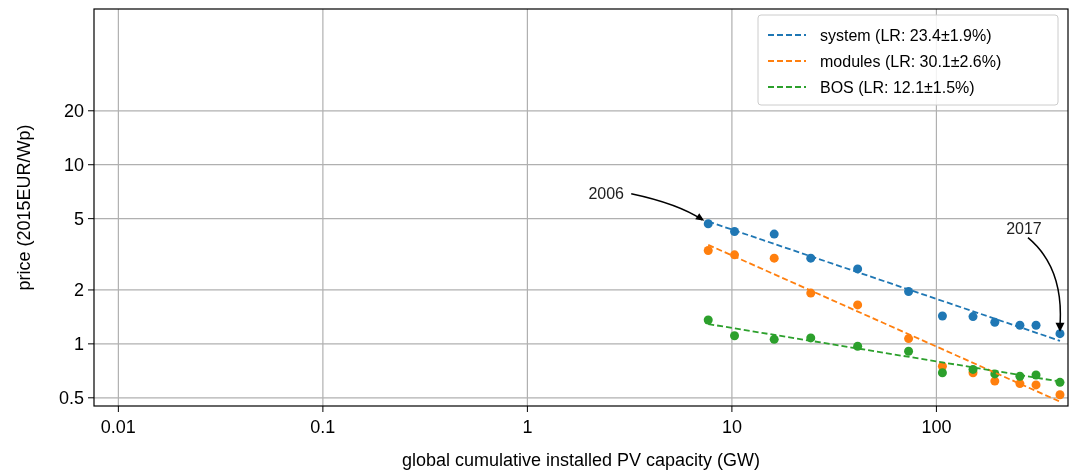 The image size is (1072, 472). What do you see at coordinates (897, 87) in the screenshot?
I see `legend-label: BOS (LR: 12.1±1.5%)` at bounding box center [897, 87].